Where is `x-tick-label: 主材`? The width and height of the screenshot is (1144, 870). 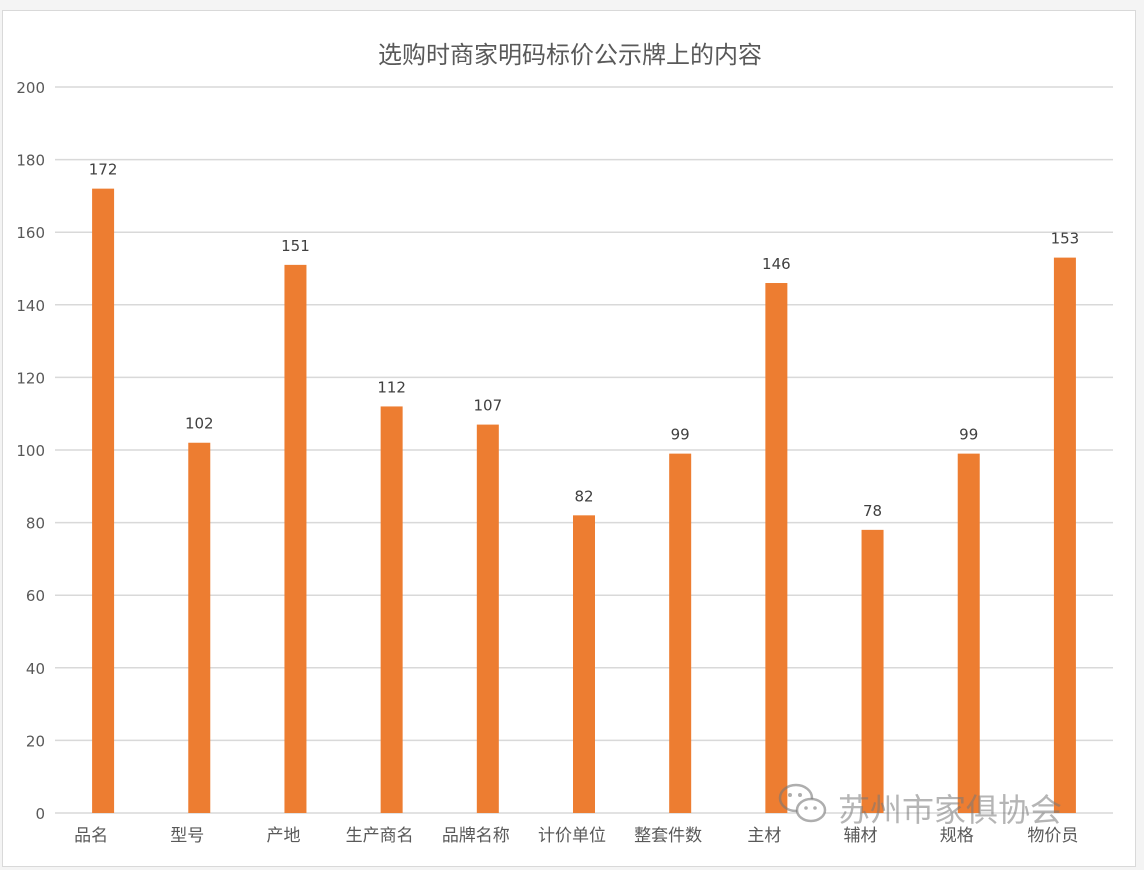 x-tick-label: 主材 is located at coordinates (764, 836).